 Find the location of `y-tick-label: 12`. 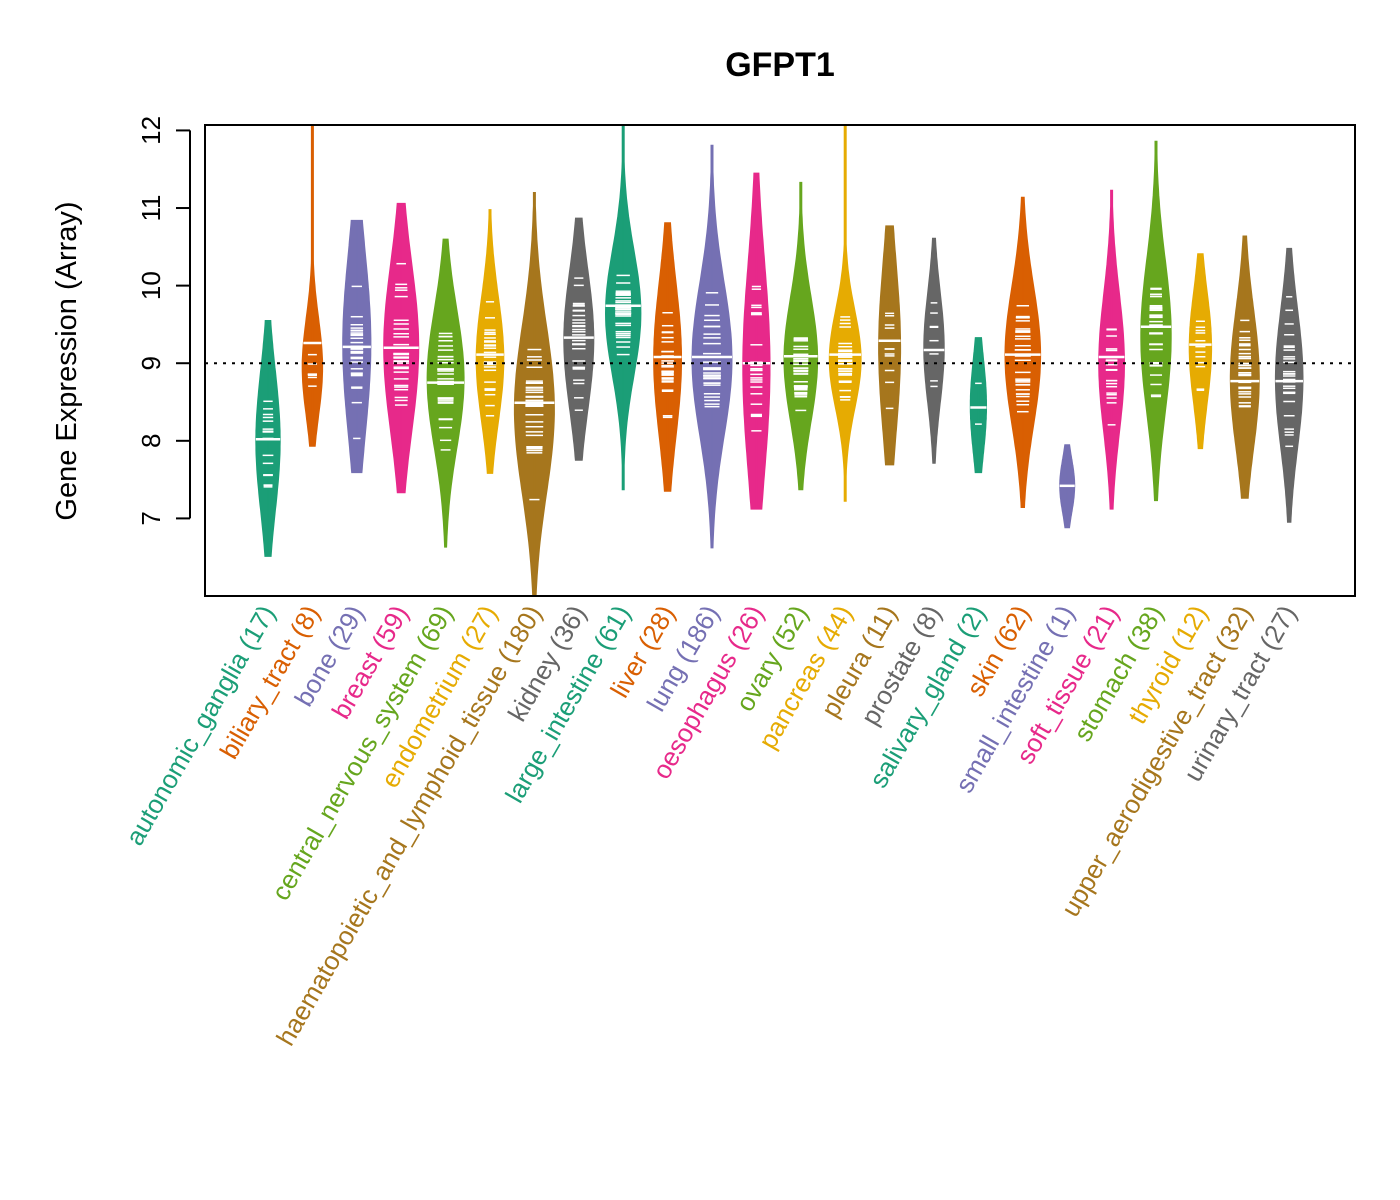

y-tick-label: 12 is located at coordinates (151, 130).